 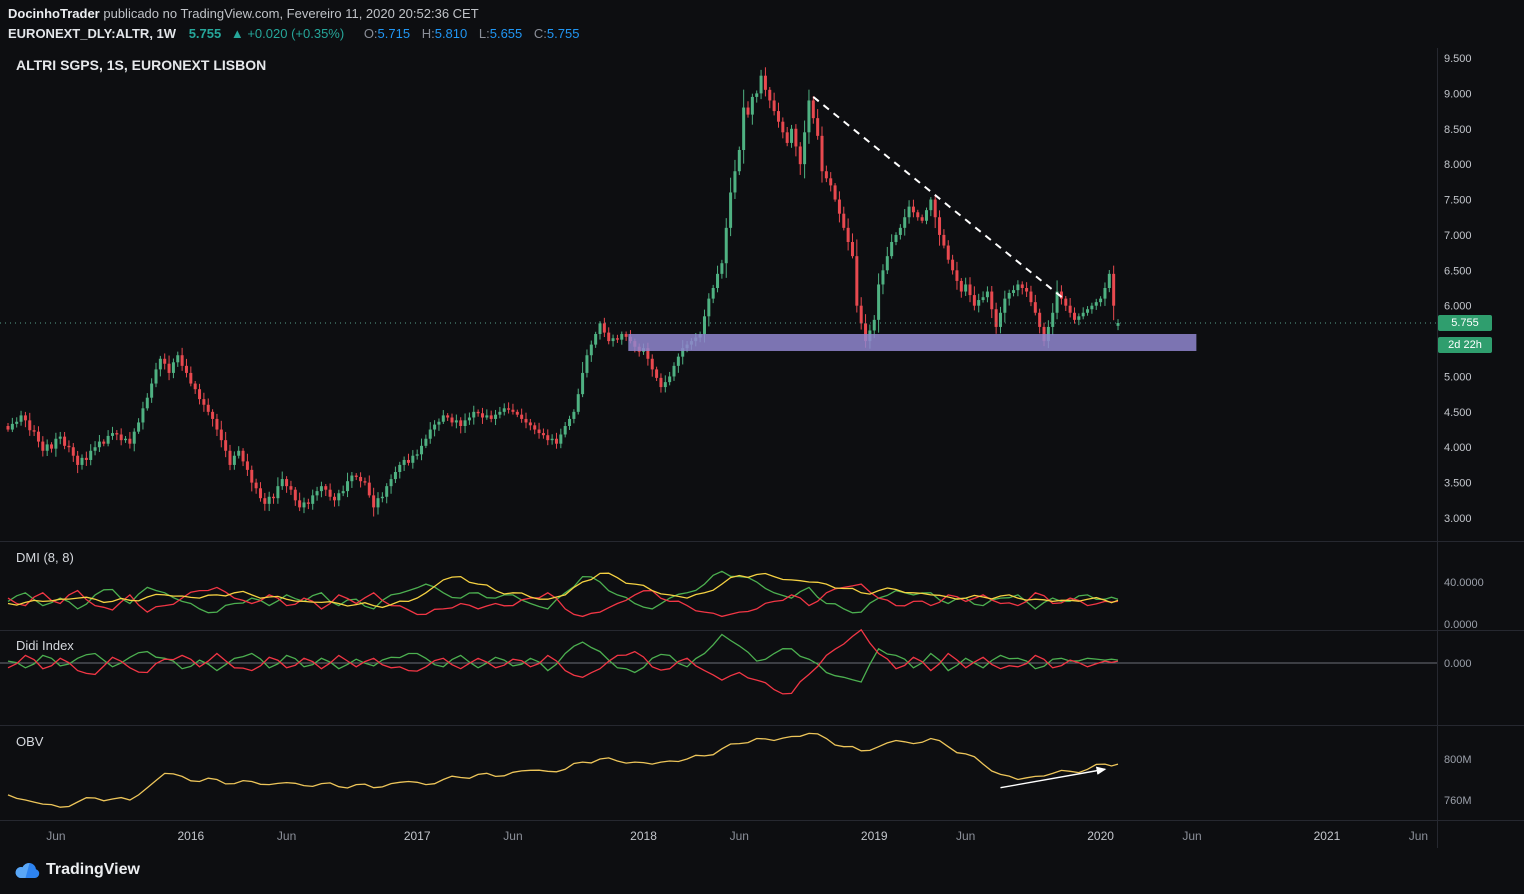 I want to click on time-tick: 2021, so click(x=1327, y=836).